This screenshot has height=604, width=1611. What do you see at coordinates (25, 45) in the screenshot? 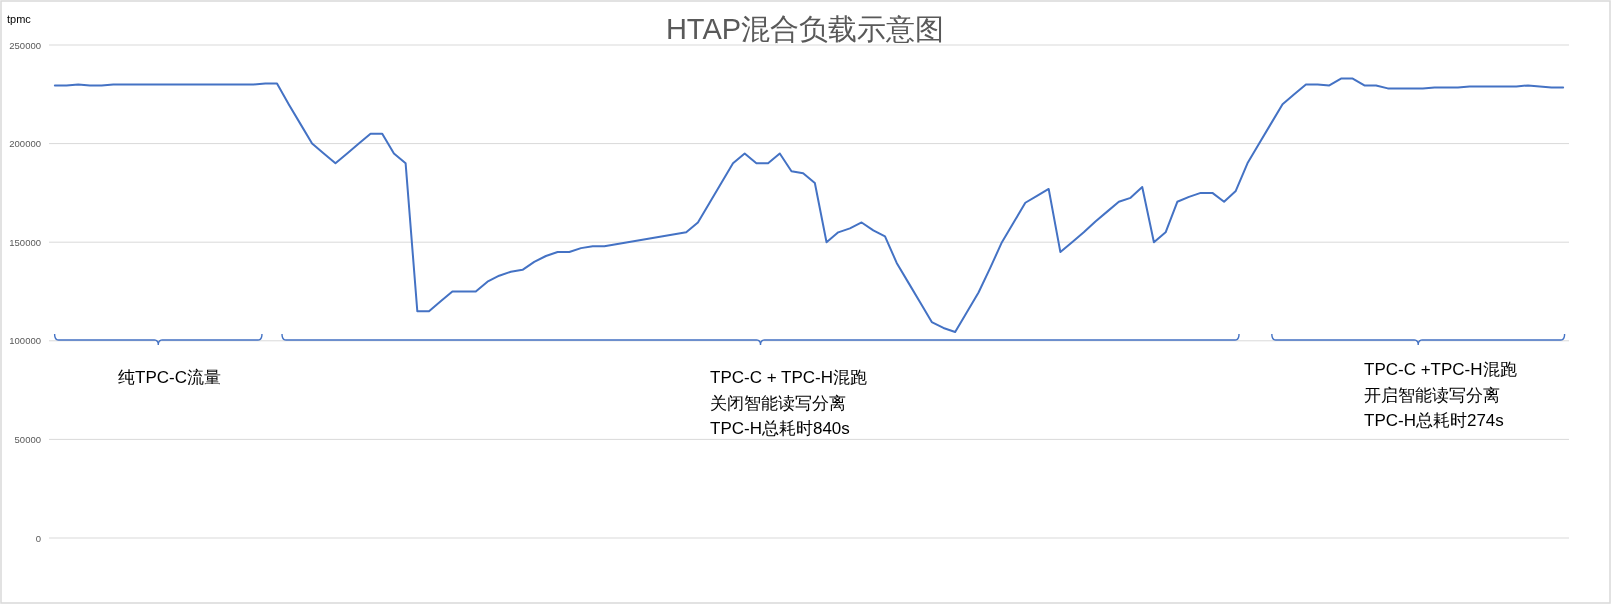
I see `y-tick-label: 250000` at bounding box center [25, 45].